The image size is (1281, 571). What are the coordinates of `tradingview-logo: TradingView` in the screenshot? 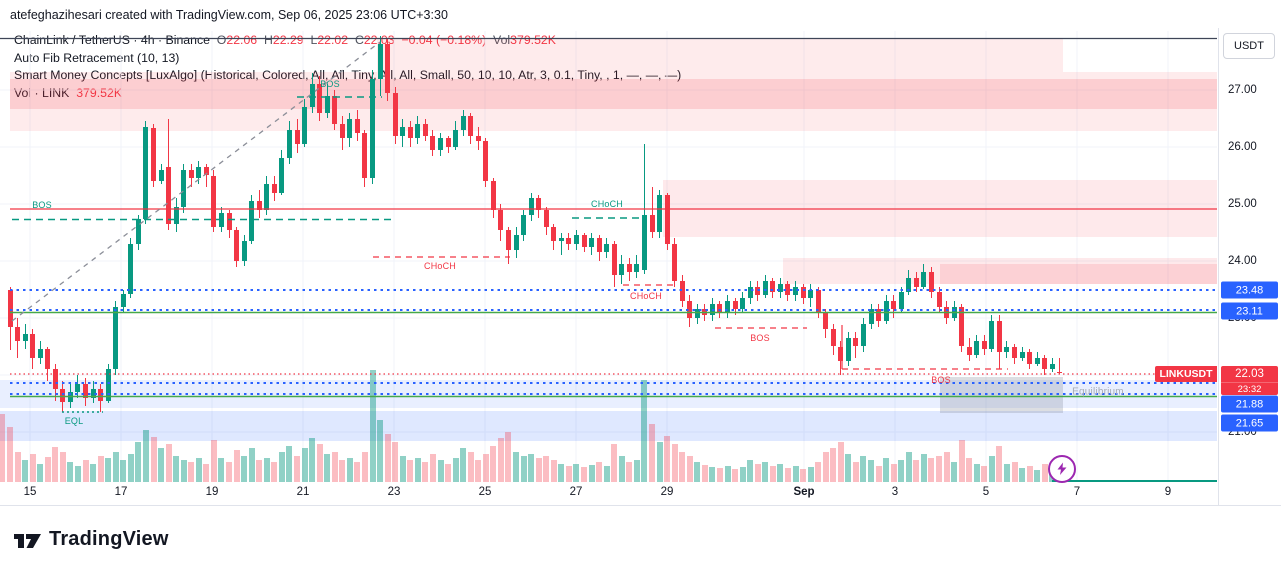 It's located at (90, 539).